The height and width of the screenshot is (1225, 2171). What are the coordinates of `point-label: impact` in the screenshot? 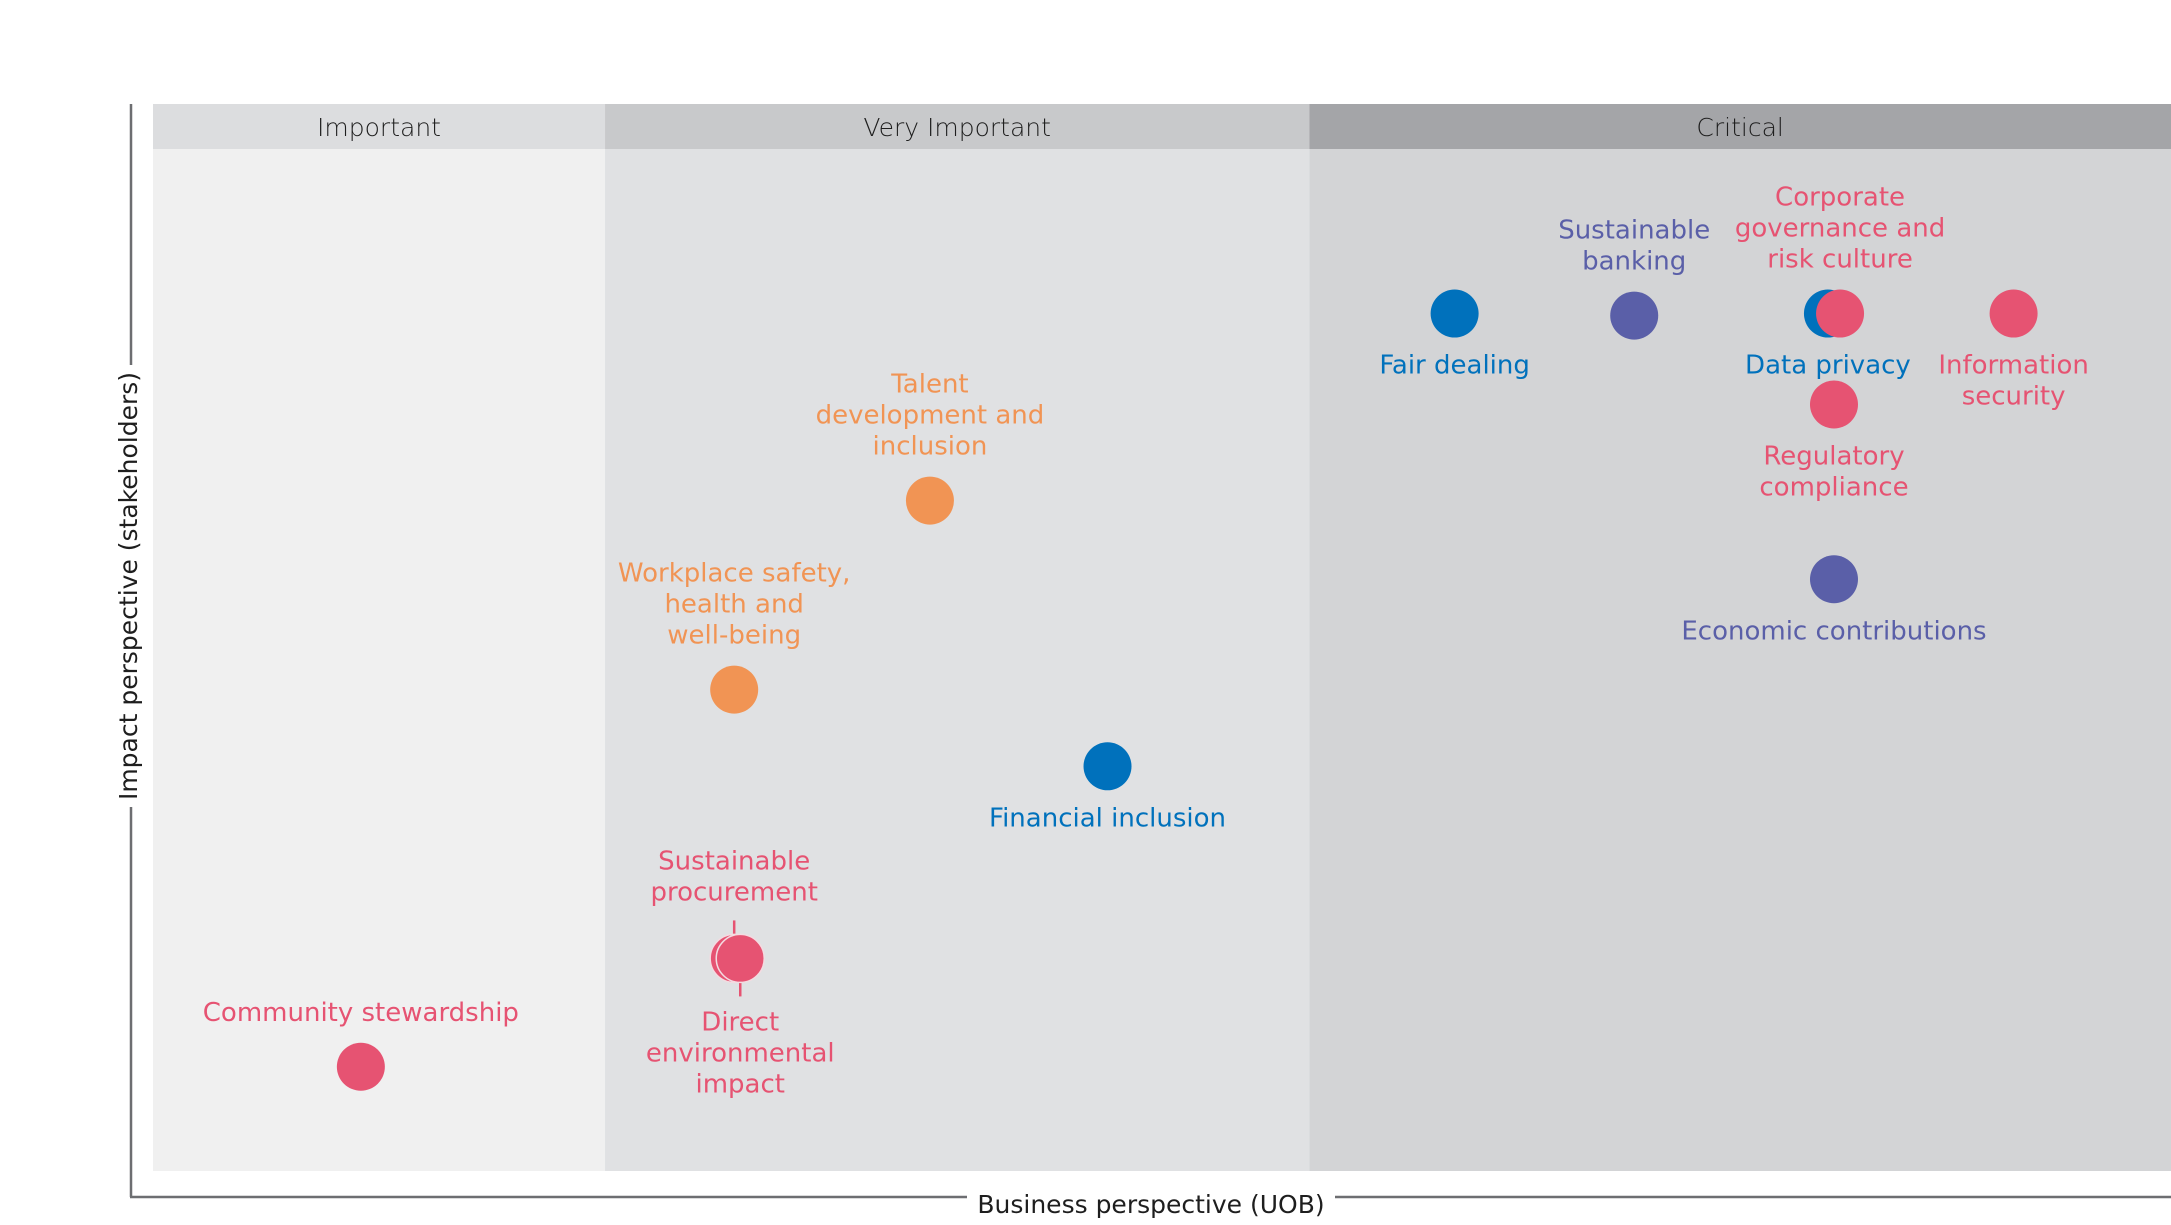 It's located at (739, 1084).